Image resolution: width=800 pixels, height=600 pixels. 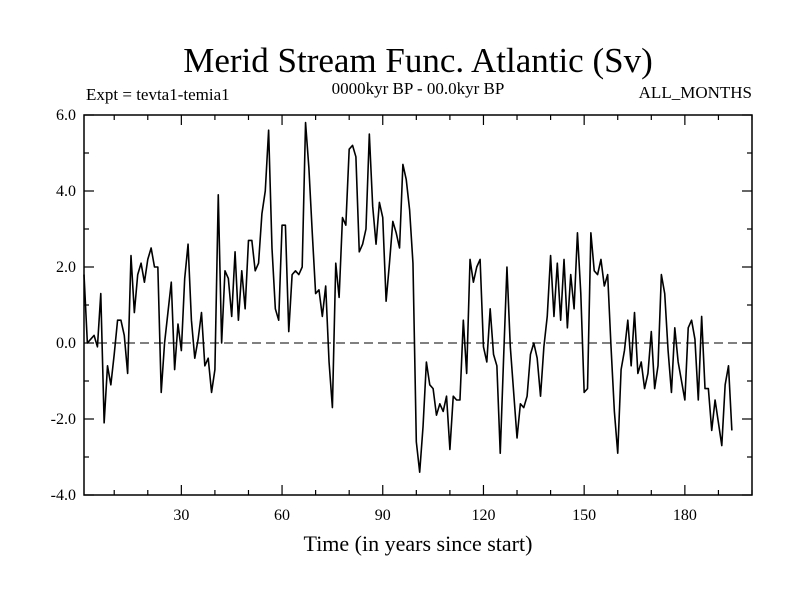 I want to click on months-label: ALL_MONTHS, so click(x=695, y=92).